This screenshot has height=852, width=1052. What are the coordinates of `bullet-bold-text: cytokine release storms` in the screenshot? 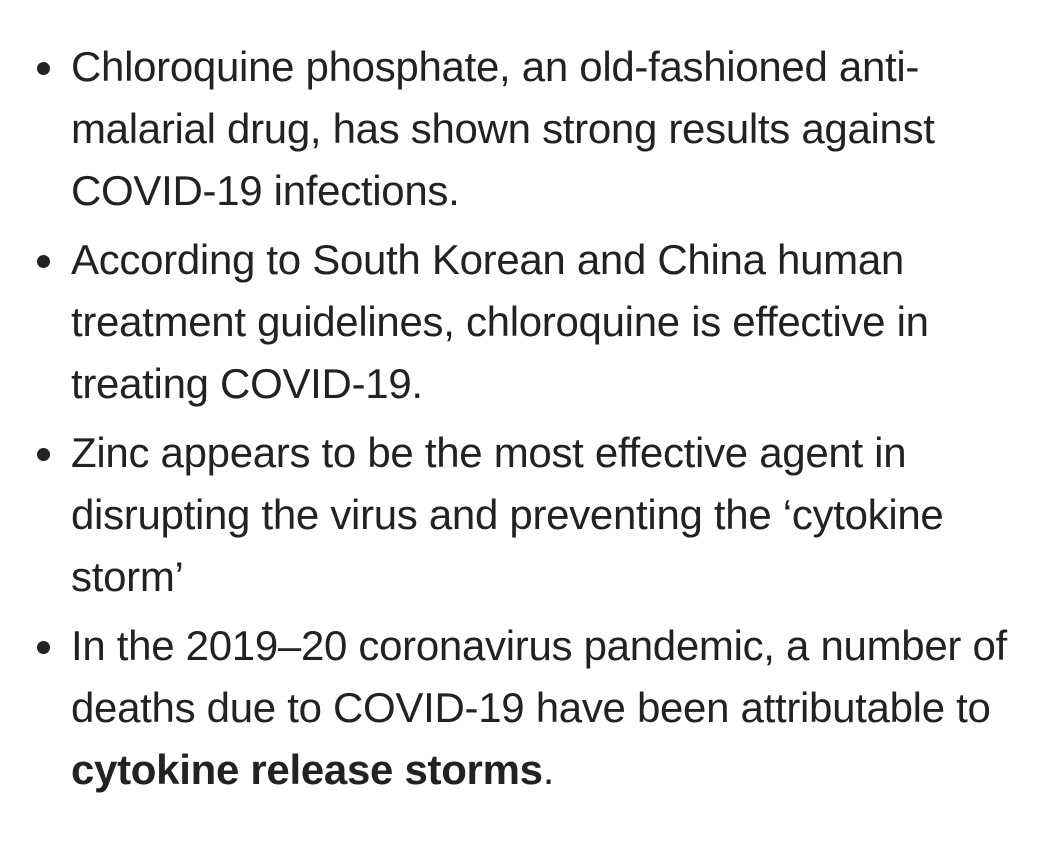 It's located at (307, 769).